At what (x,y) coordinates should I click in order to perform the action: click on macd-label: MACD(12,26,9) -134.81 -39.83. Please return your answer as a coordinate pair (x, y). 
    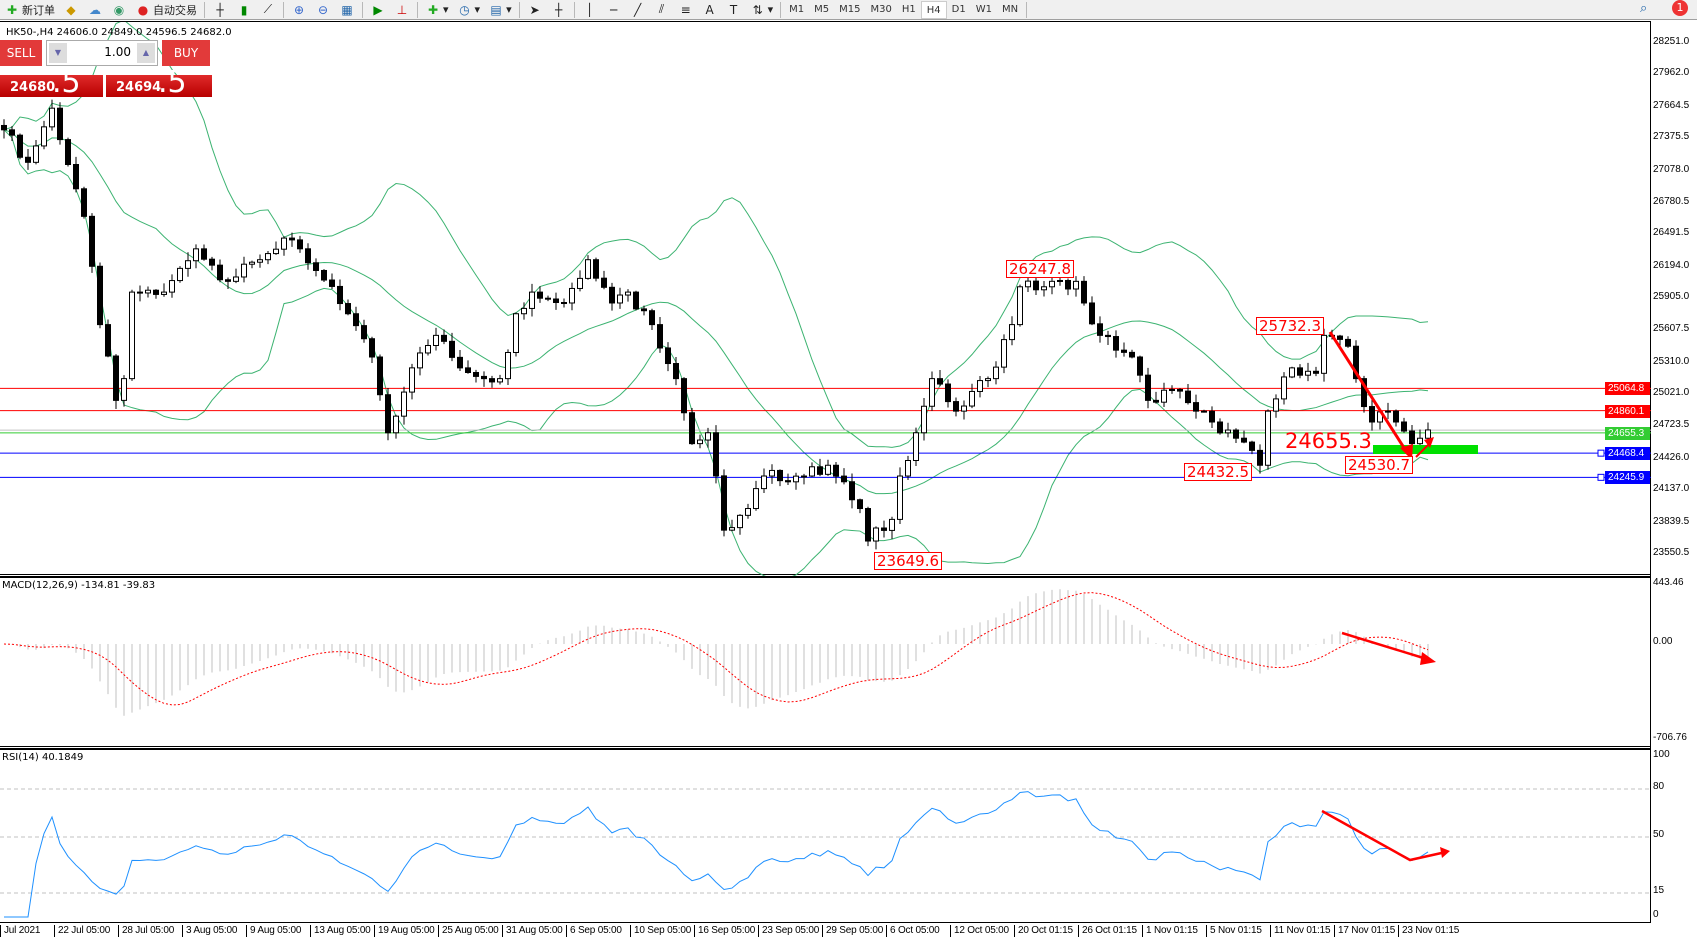
    Looking at the image, I should click on (79, 585).